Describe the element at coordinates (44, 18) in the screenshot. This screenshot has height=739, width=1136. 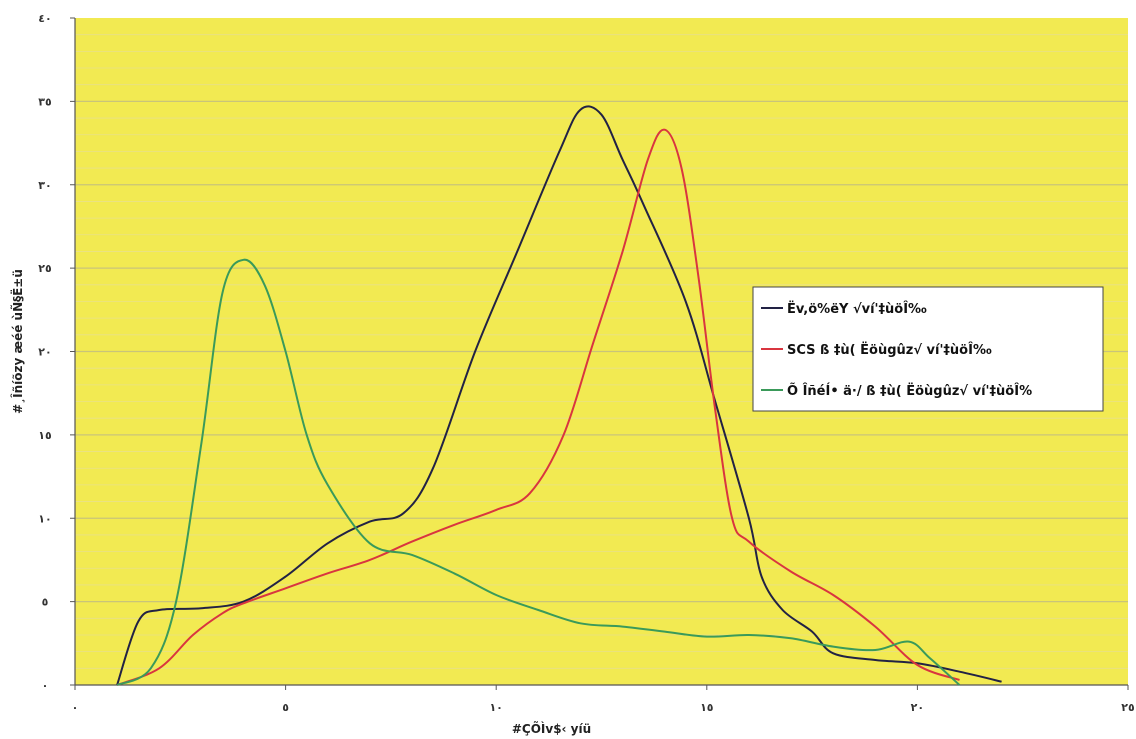
I see `y-tick-label: ٤٠` at that location.